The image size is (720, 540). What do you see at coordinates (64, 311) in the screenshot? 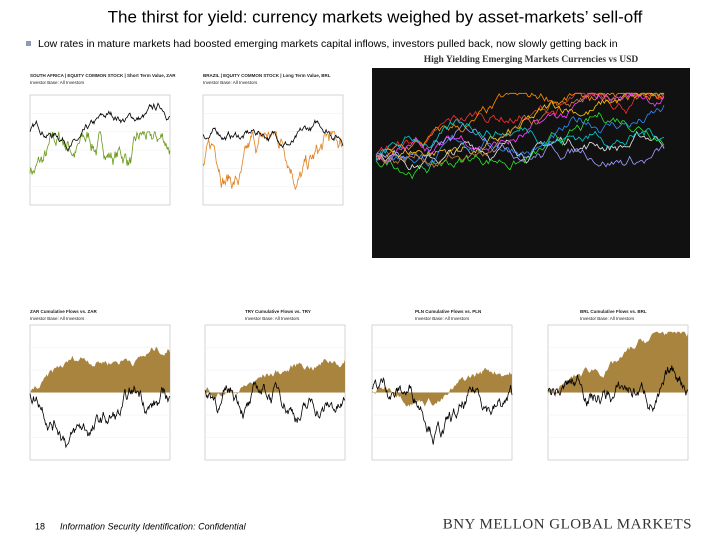
I see `chart-title: ZAR Cumulative Flows vs. ZAR` at bounding box center [64, 311].